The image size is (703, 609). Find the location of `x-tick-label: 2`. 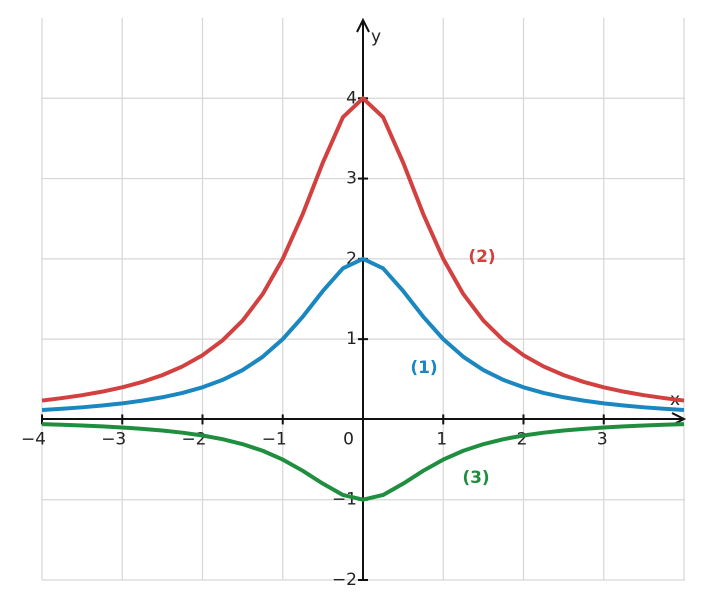

x-tick-label: 2 is located at coordinates (522, 439).